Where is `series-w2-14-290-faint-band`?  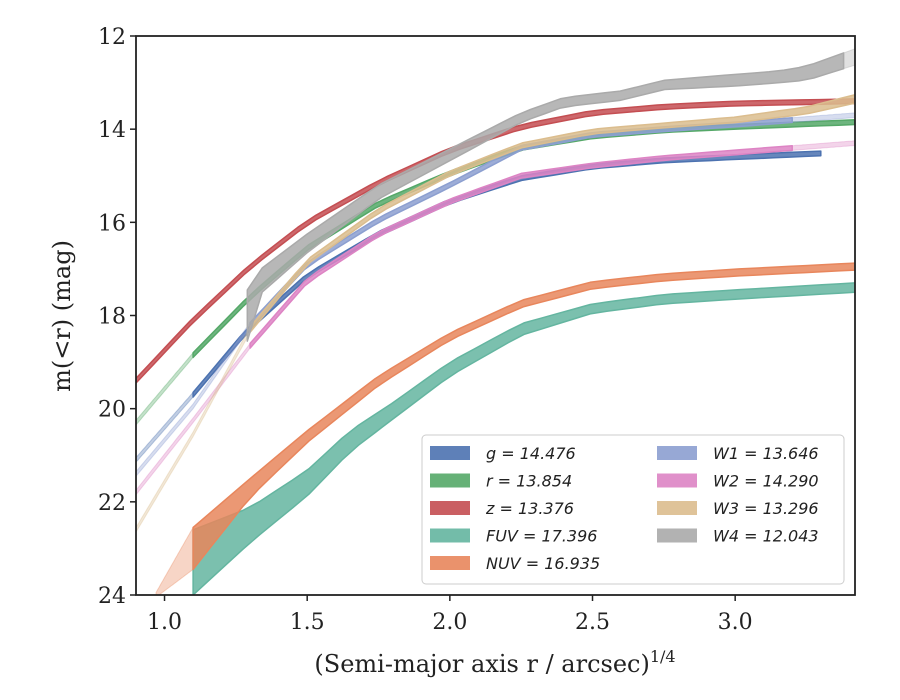 series-w2-14-290-faint-band is located at coordinates (823, 145).